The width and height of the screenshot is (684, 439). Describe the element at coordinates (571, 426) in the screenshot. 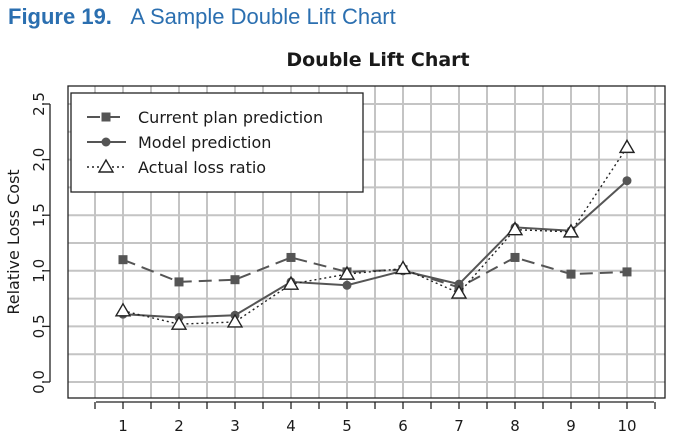

I see `x-tick-label: 9` at that location.